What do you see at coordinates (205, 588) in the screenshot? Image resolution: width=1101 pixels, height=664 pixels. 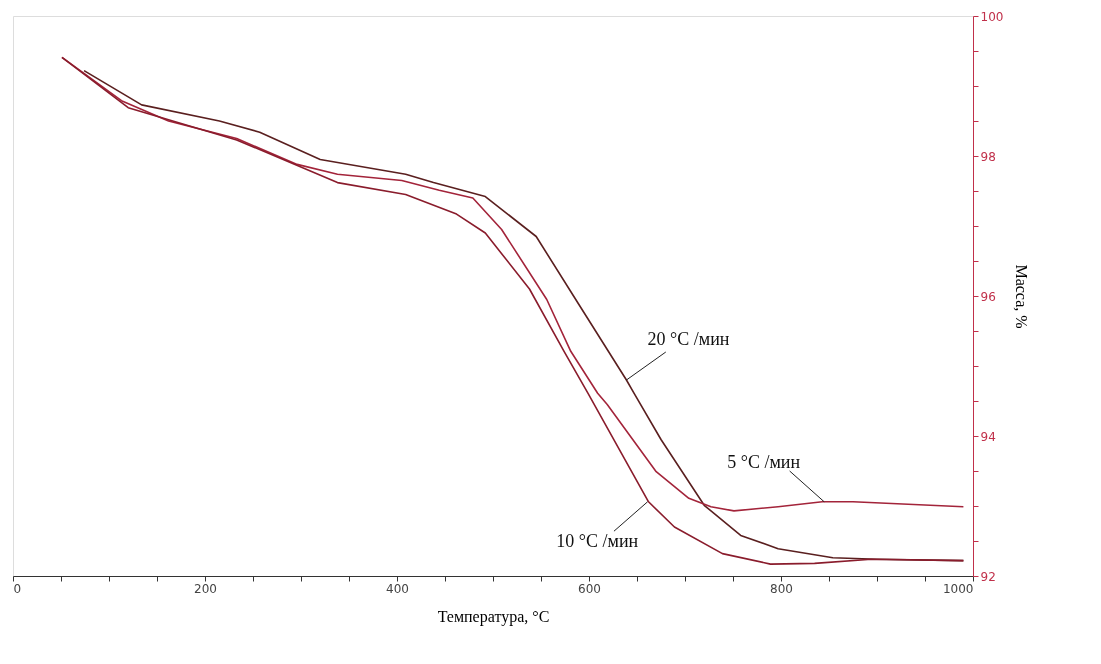 I see `x-tick-label: 200` at bounding box center [205, 588].